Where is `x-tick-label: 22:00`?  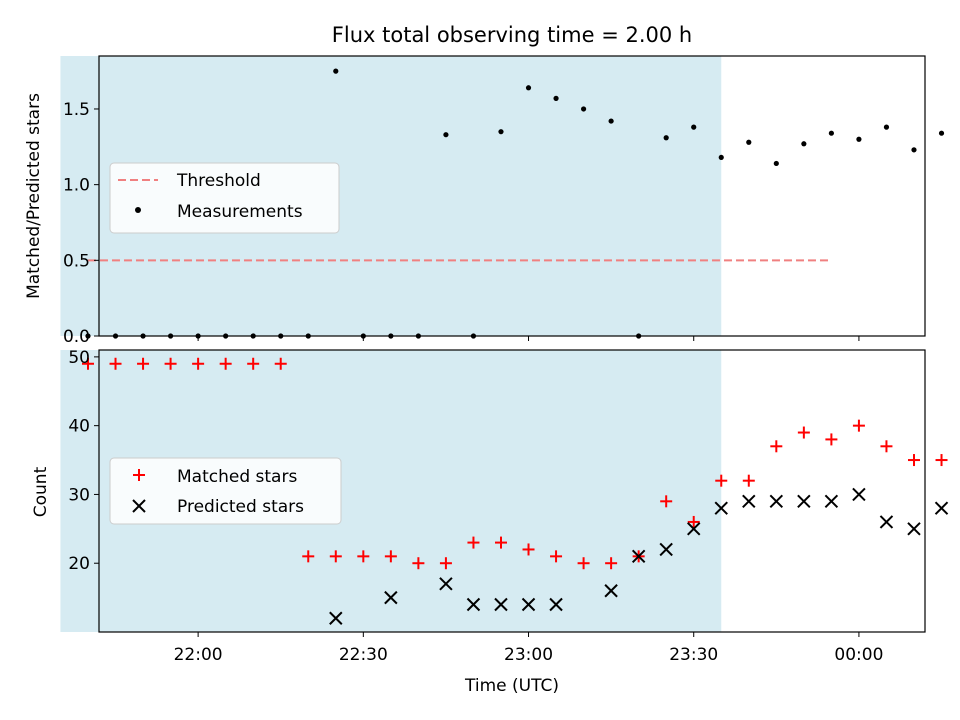
x-tick-label: 22:00 is located at coordinates (198, 655).